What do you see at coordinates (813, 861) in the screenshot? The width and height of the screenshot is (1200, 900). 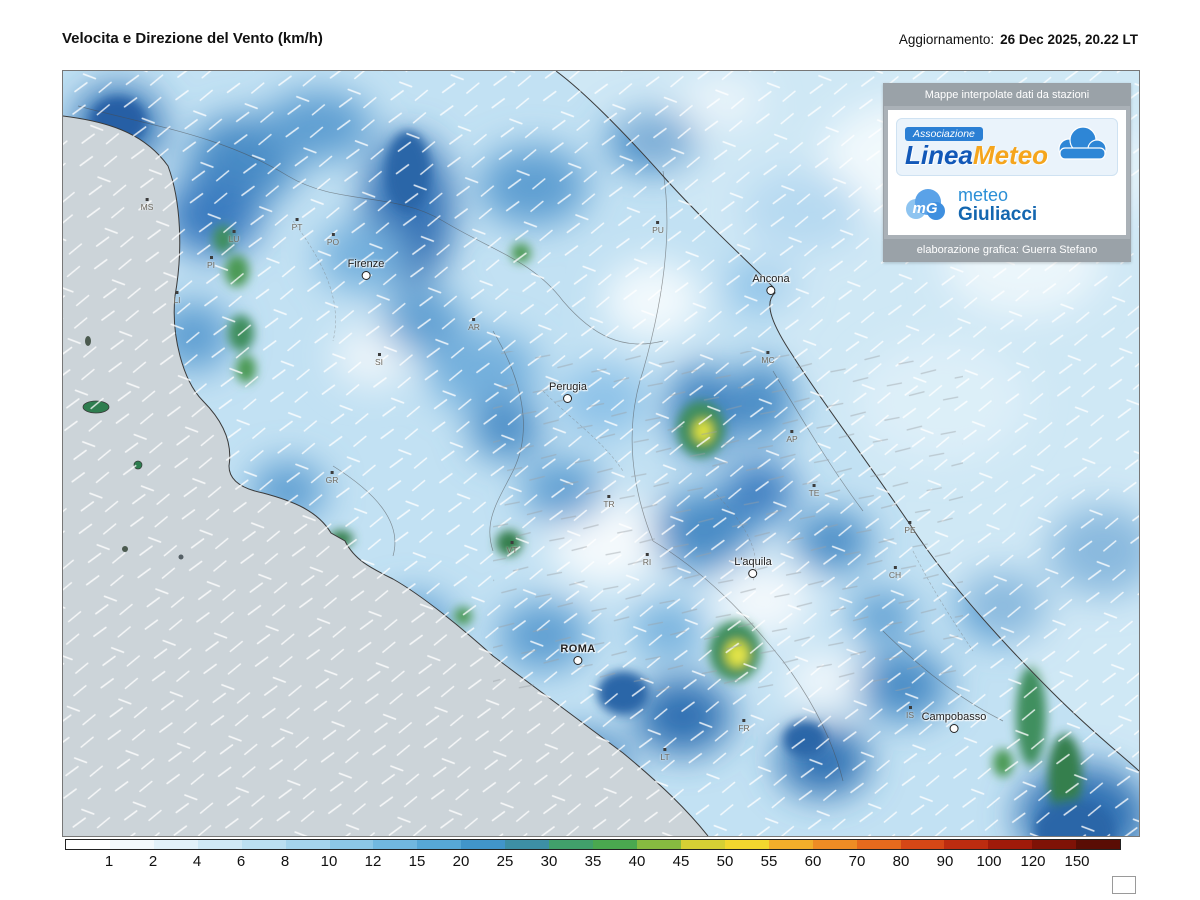 I see `legend-value: 60` at bounding box center [813, 861].